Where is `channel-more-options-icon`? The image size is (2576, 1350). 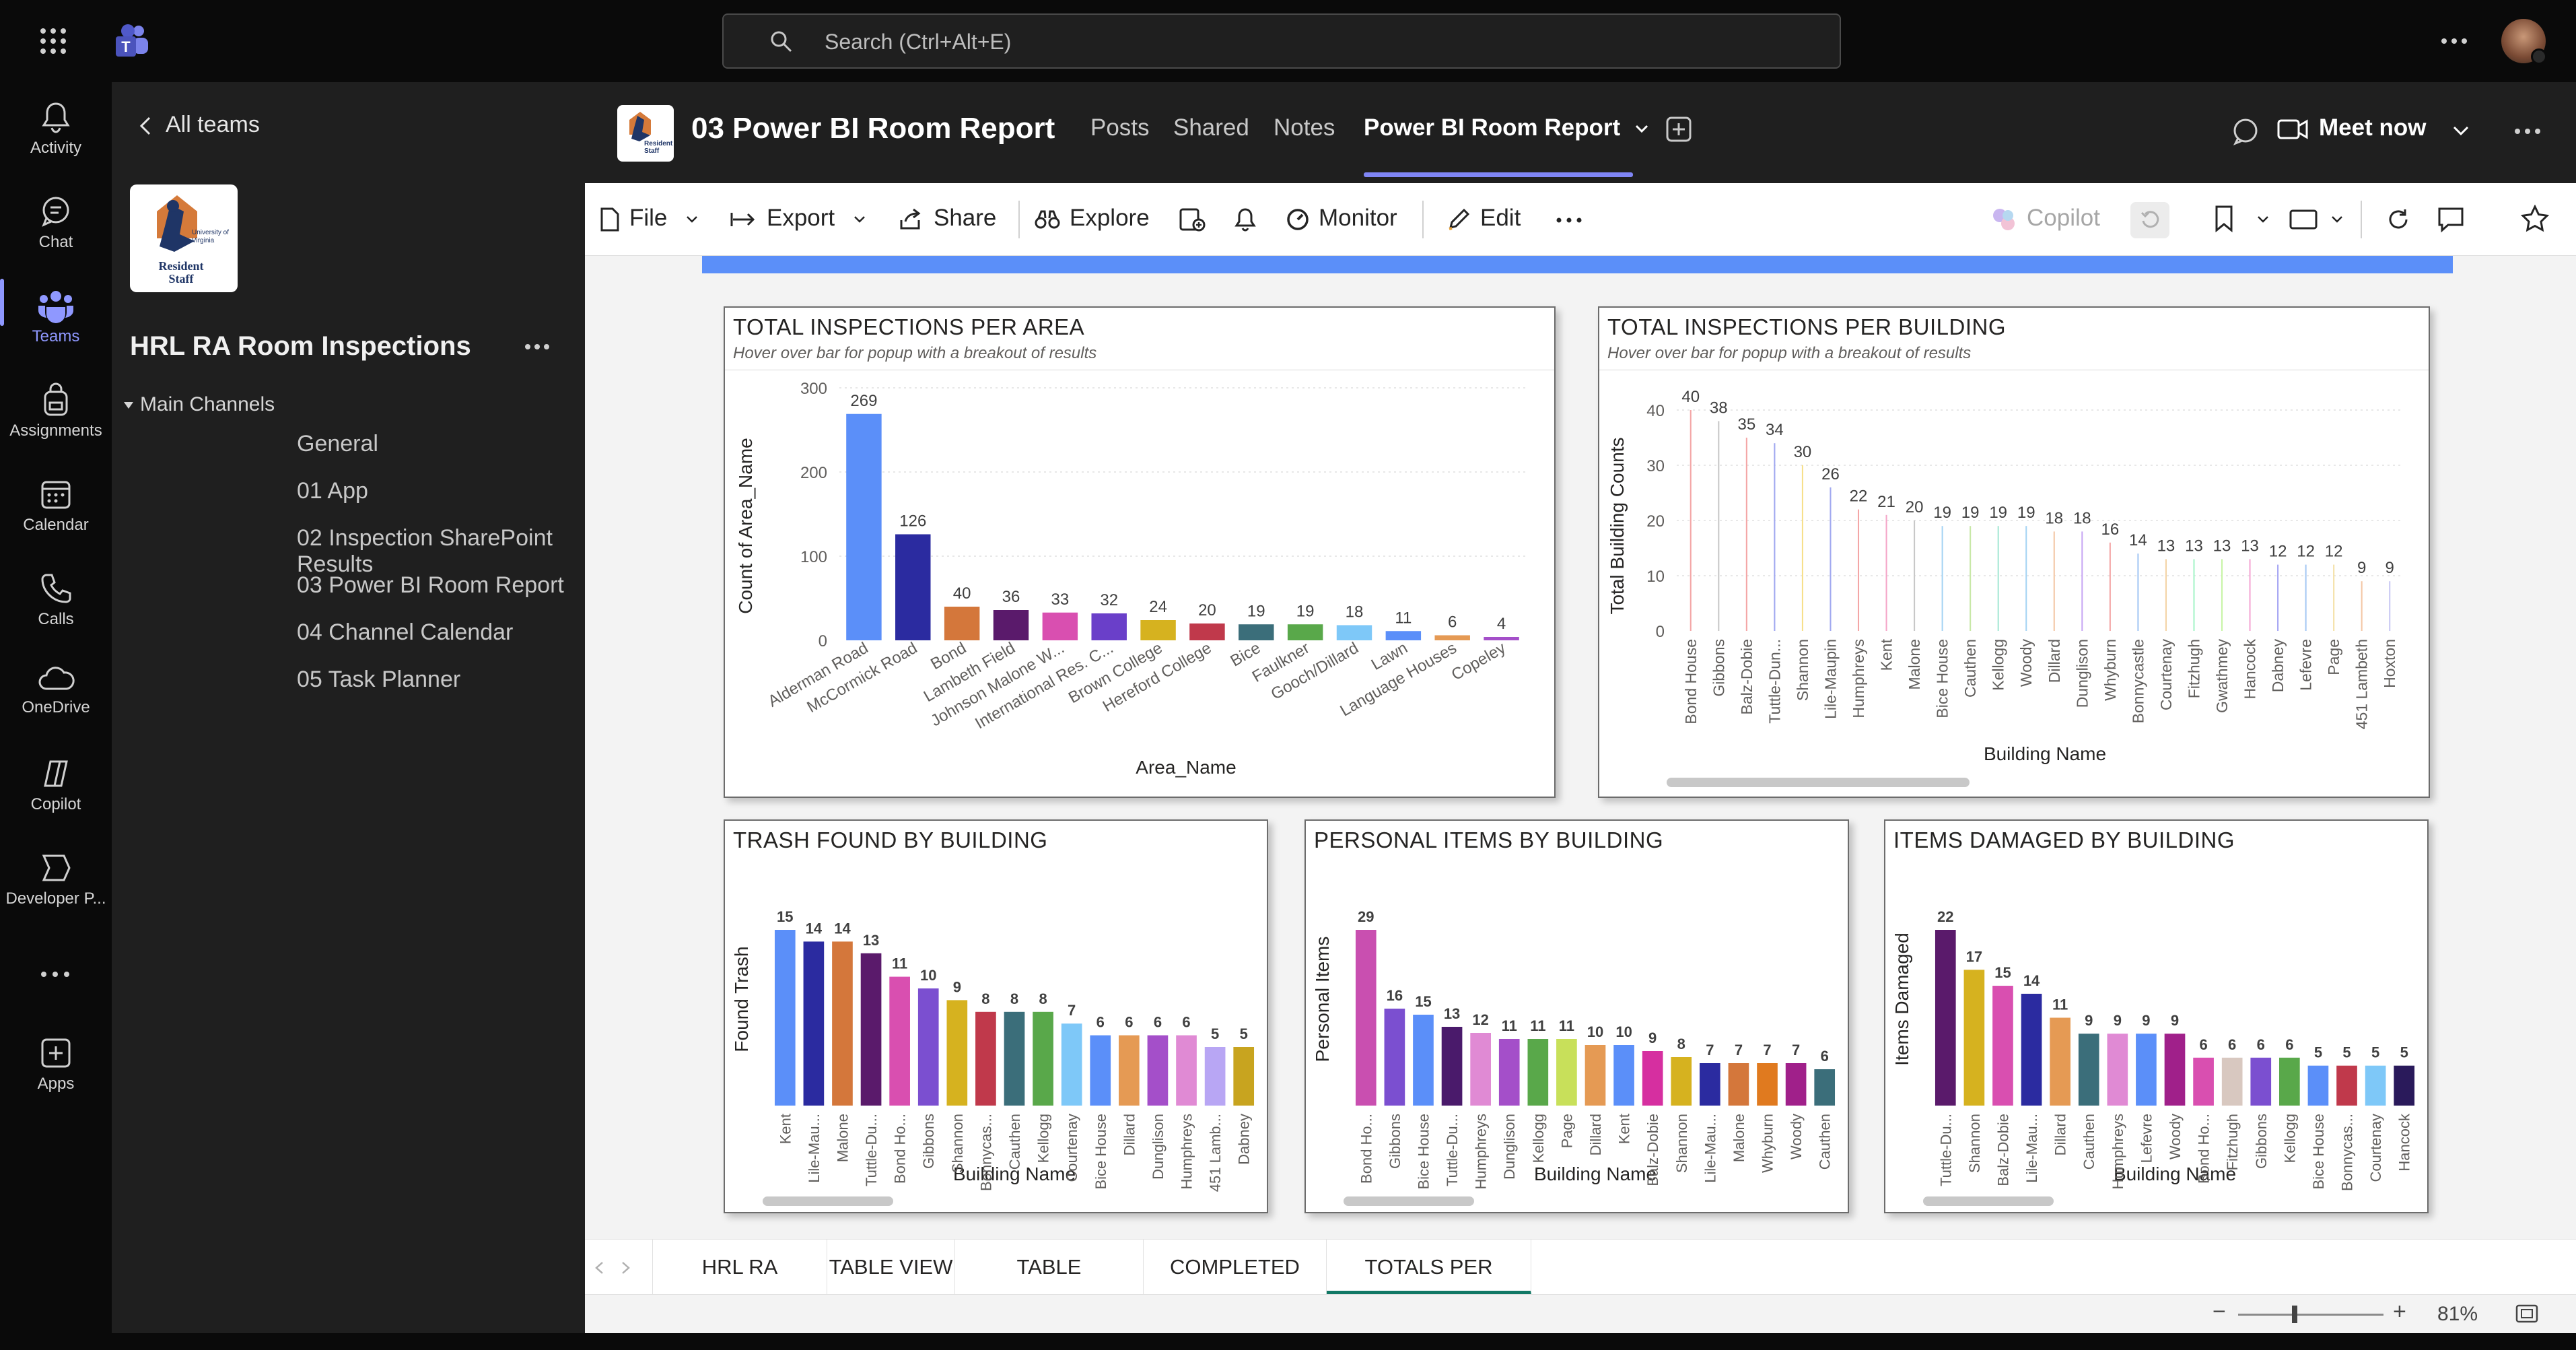 channel-more-options-icon is located at coordinates (2527, 131).